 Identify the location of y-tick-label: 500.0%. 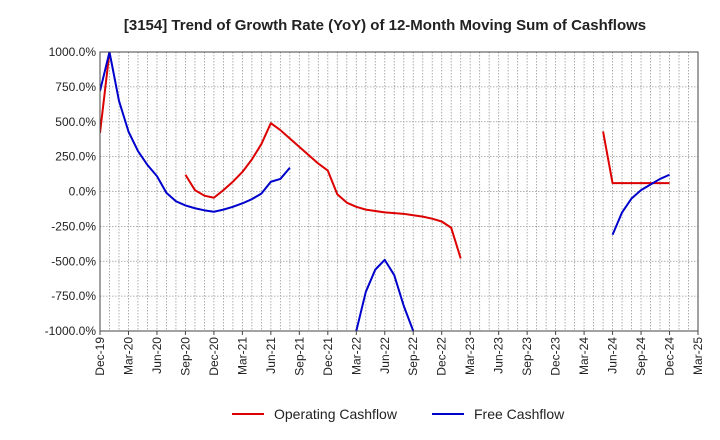
(75, 122).